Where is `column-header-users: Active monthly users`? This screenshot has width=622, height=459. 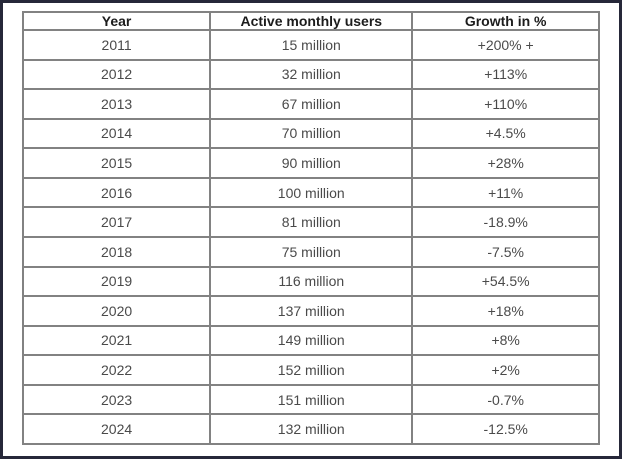
column-header-users: Active monthly users is located at coordinates (311, 21).